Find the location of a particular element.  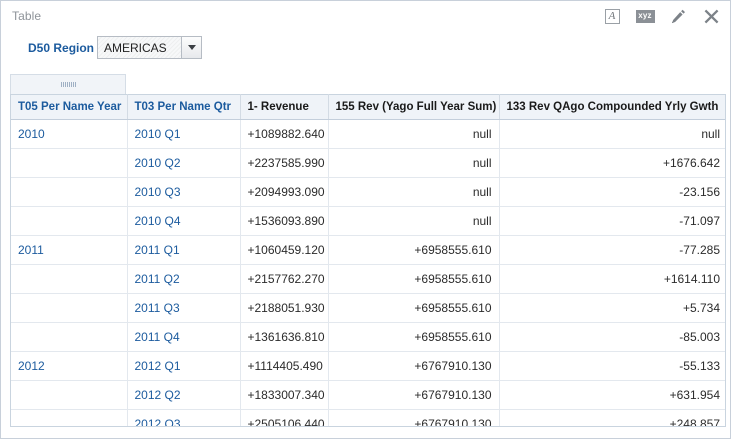

cell-revenue: +2157762.270 is located at coordinates (284, 279).